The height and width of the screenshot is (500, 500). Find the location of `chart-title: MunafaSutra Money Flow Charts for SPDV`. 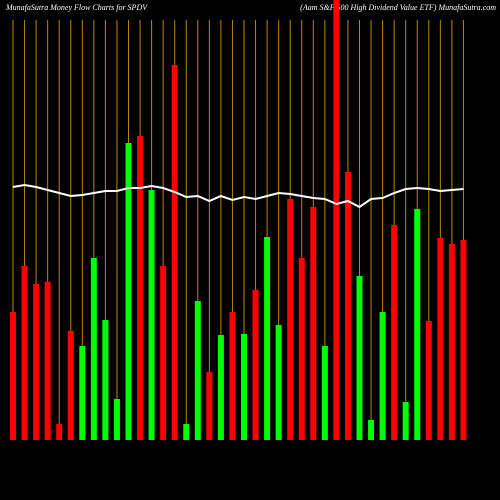

chart-title: MunafaSutra Money Flow Charts for SPDV is located at coordinates (76, 7).